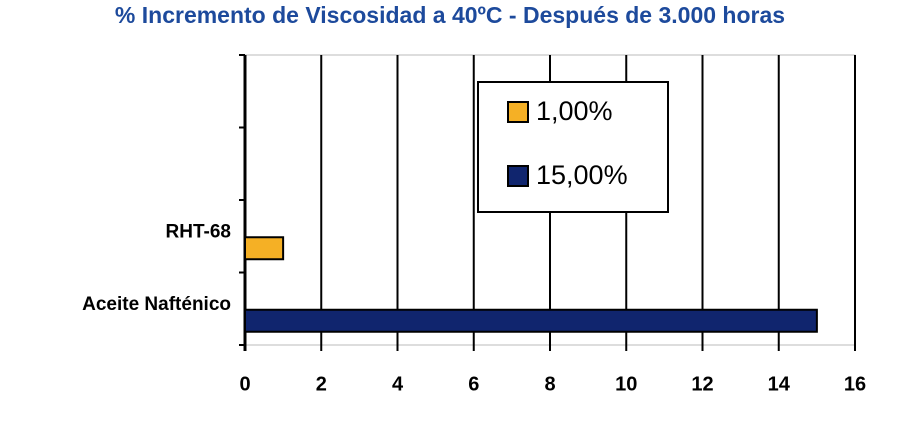 This screenshot has width=900, height=427. Describe the element at coordinates (855, 384) in the screenshot. I see `x-tick-label: 16` at that location.